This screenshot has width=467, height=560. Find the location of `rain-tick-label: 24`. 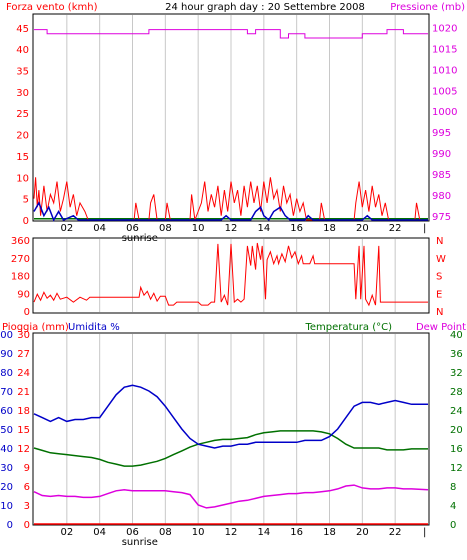

rain-tick-label: 24 is located at coordinates (23, 373).